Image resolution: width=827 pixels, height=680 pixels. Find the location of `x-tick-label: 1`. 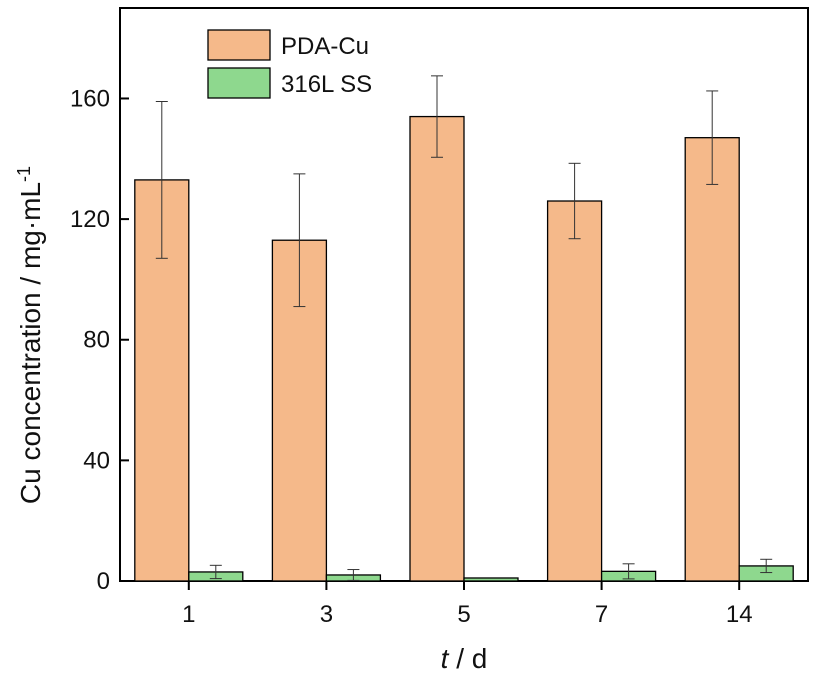

x-tick-label: 1 is located at coordinates (188, 614).